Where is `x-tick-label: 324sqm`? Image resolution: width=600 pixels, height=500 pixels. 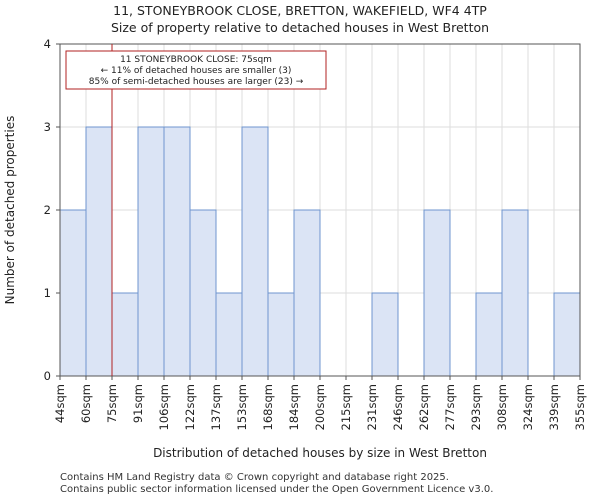 x-tick-label: 324sqm is located at coordinates (528, 407).